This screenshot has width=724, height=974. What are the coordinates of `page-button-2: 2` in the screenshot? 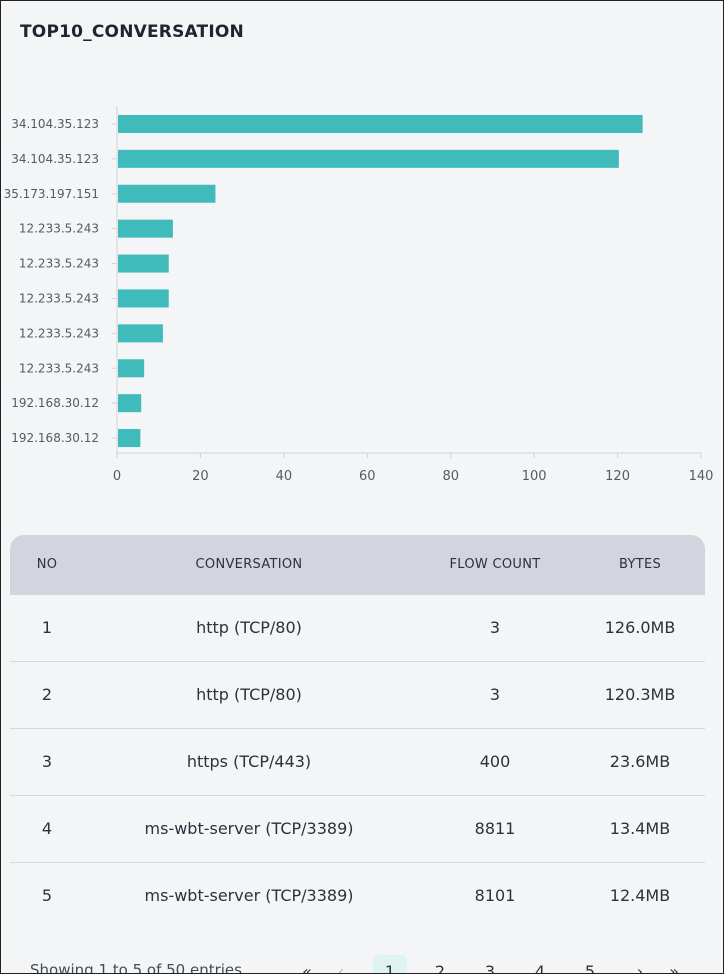 It's located at (440, 968).